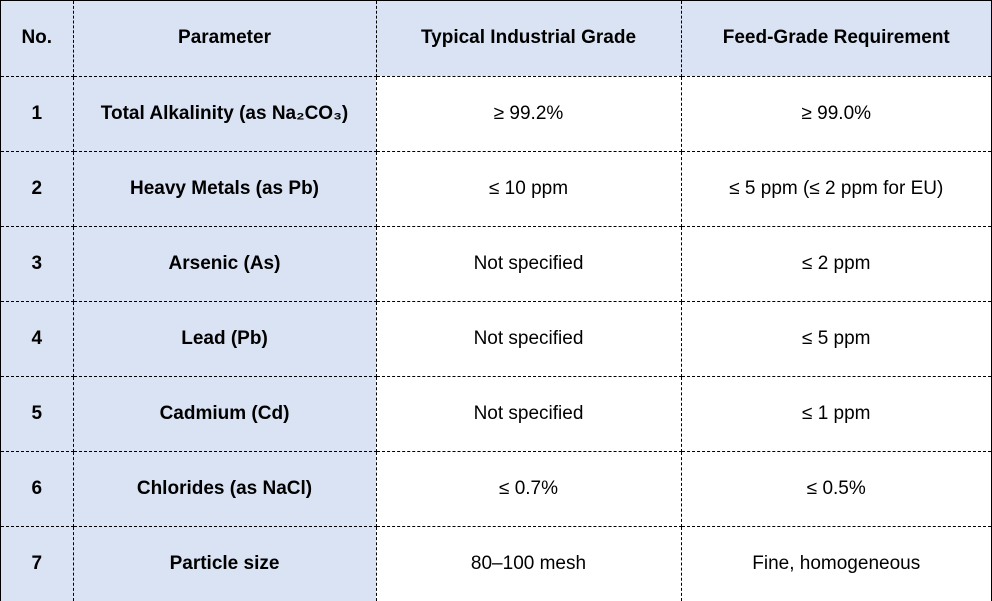  What do you see at coordinates (835, 113) in the screenshot?
I see `row-feed-value: ≥ 99.0%` at bounding box center [835, 113].